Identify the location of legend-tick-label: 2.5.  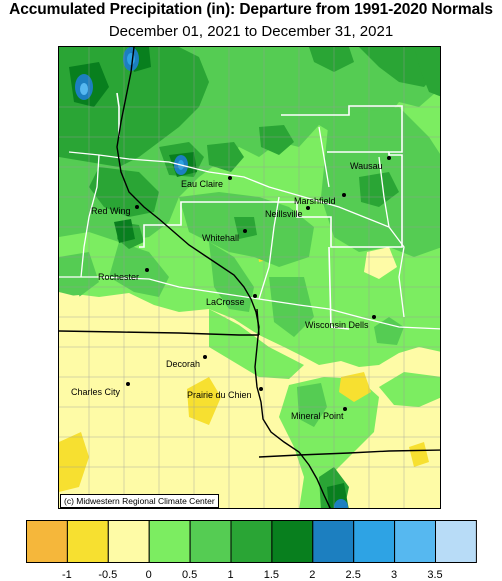
(353, 575).